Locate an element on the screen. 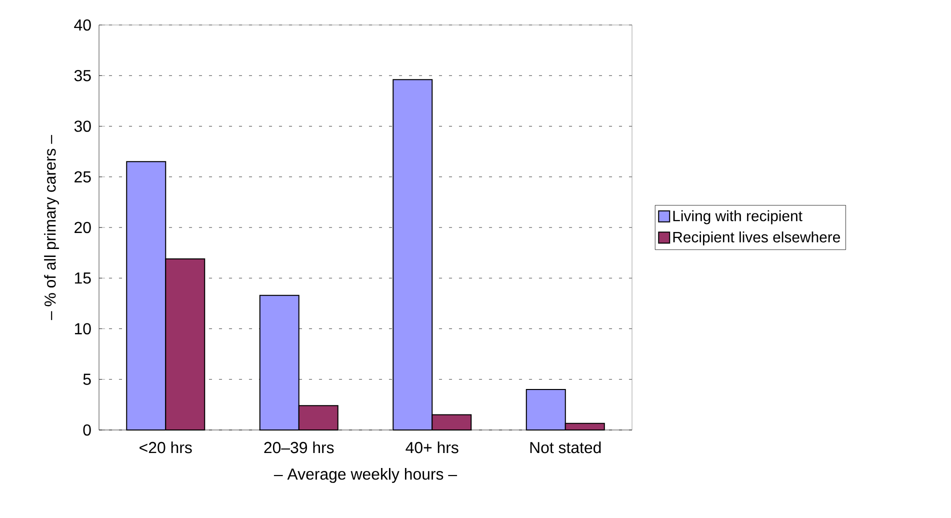 This screenshot has height=518, width=951. y-tick-label: 20 is located at coordinates (82, 228).